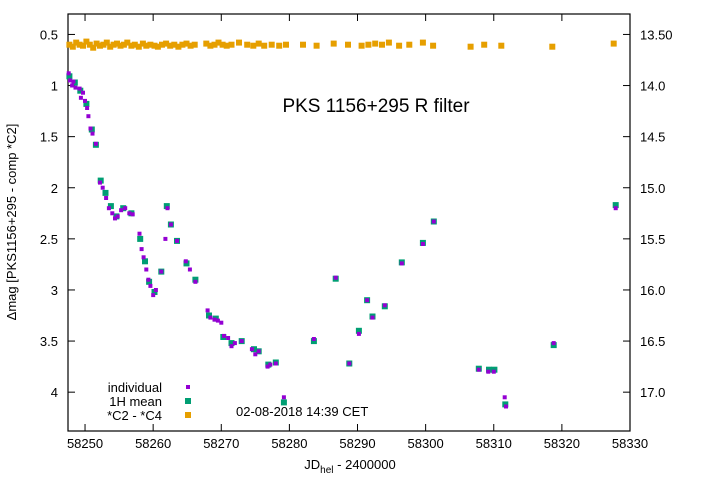  Describe the element at coordinates (648, 213) in the screenshot. I see `y-axis-right: 13.50 14.0 14.5 15.0 15.5 16.0 16.5 17.0` at that location.